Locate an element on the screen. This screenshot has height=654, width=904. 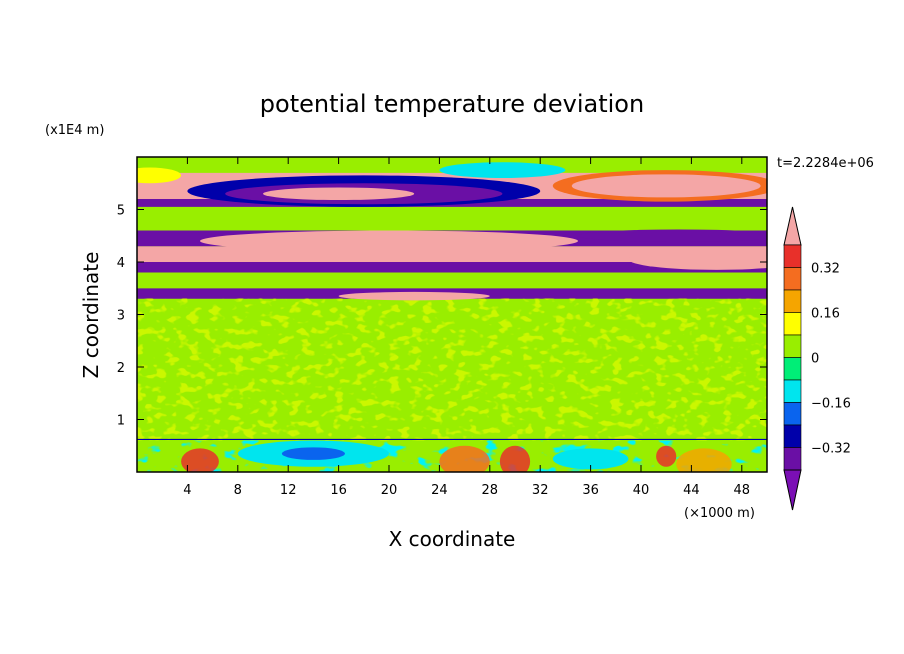
x-tick-label: 40 is located at coordinates (641, 490).